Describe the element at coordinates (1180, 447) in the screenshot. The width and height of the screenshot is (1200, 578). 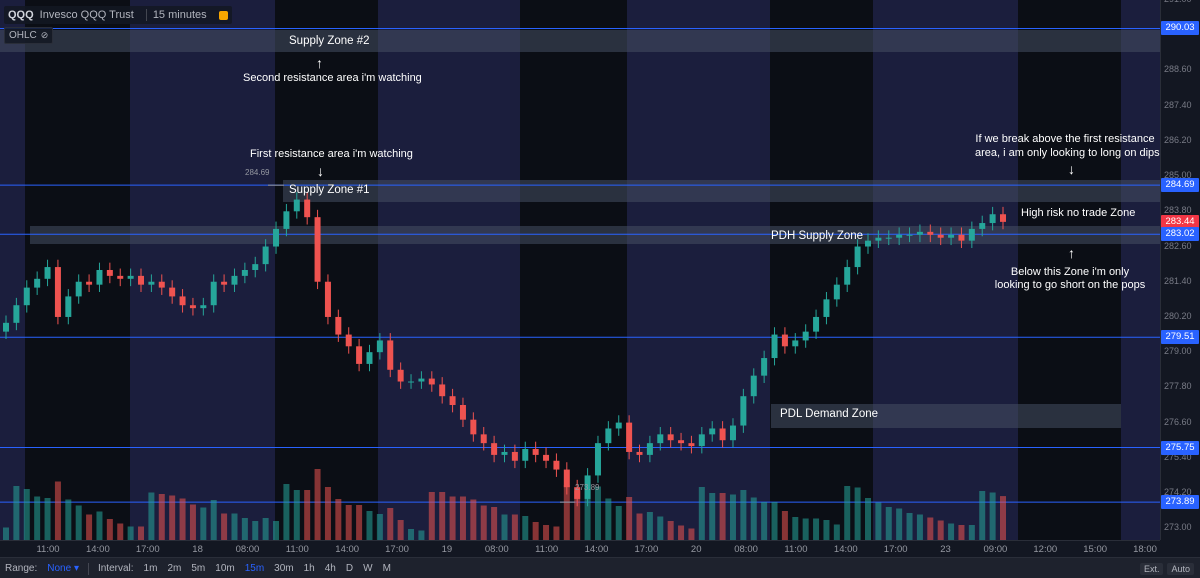
I see `price-tag: 275.75` at that location.